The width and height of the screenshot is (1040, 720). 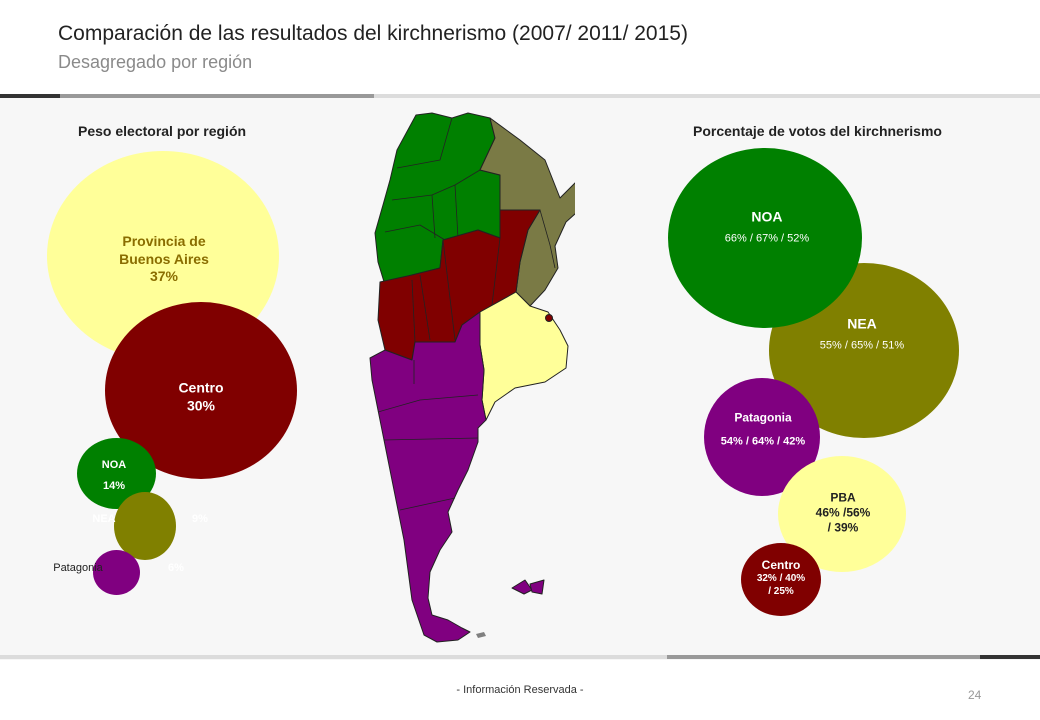 I want to click on label-pba-votes: PBA 46% /56% / 39%, so click(x=843, y=513).